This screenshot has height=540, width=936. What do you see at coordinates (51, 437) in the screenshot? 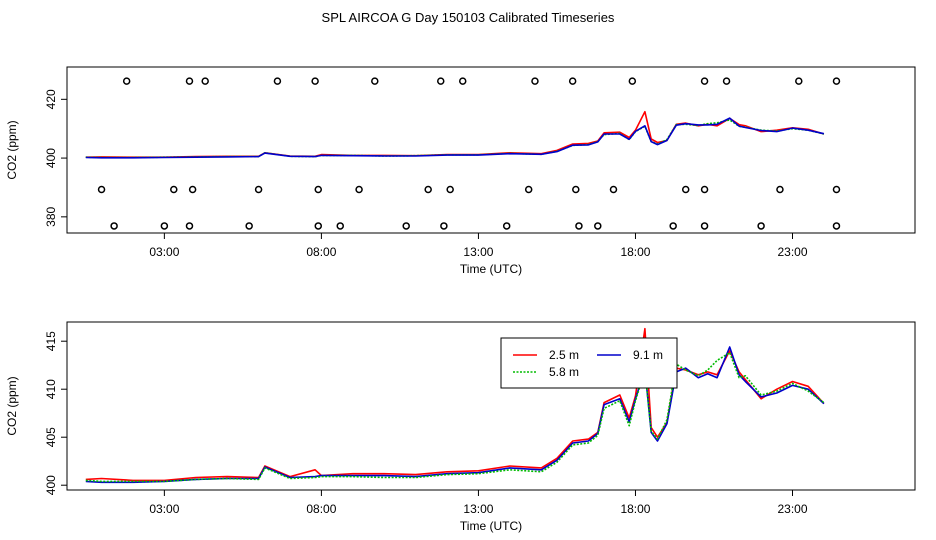
I see `y-tick-label: 405` at bounding box center [51, 437].